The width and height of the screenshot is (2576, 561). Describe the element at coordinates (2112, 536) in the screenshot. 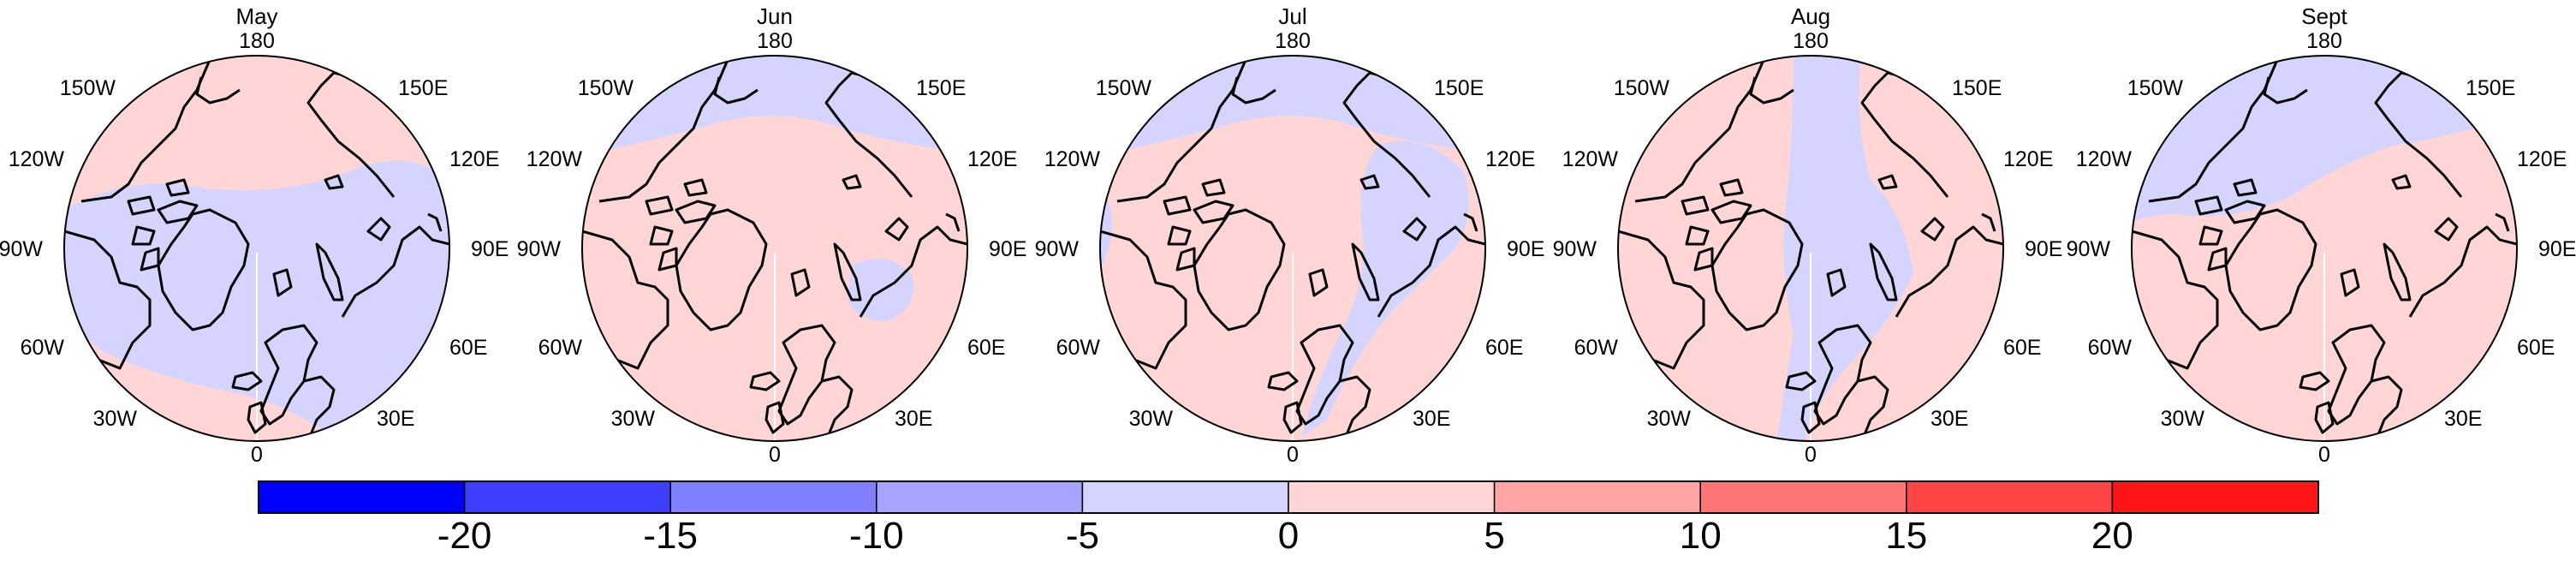

I see `colorbar-tick-label: 20` at that location.